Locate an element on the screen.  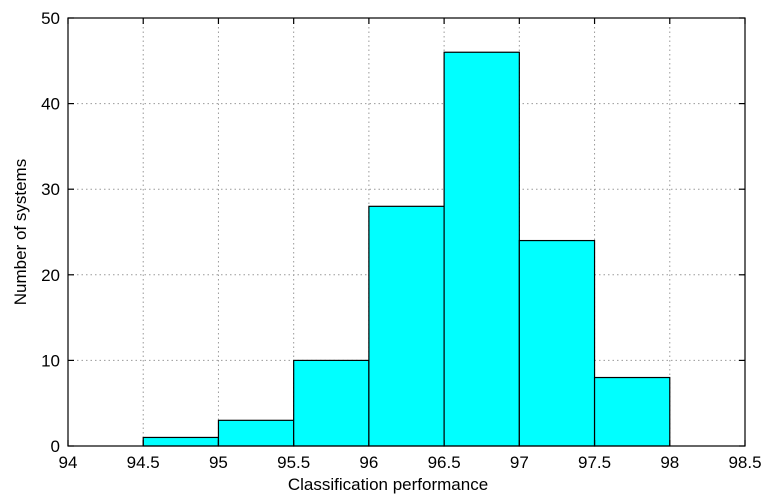
y-tick-label: 0 is located at coordinates (55, 446).